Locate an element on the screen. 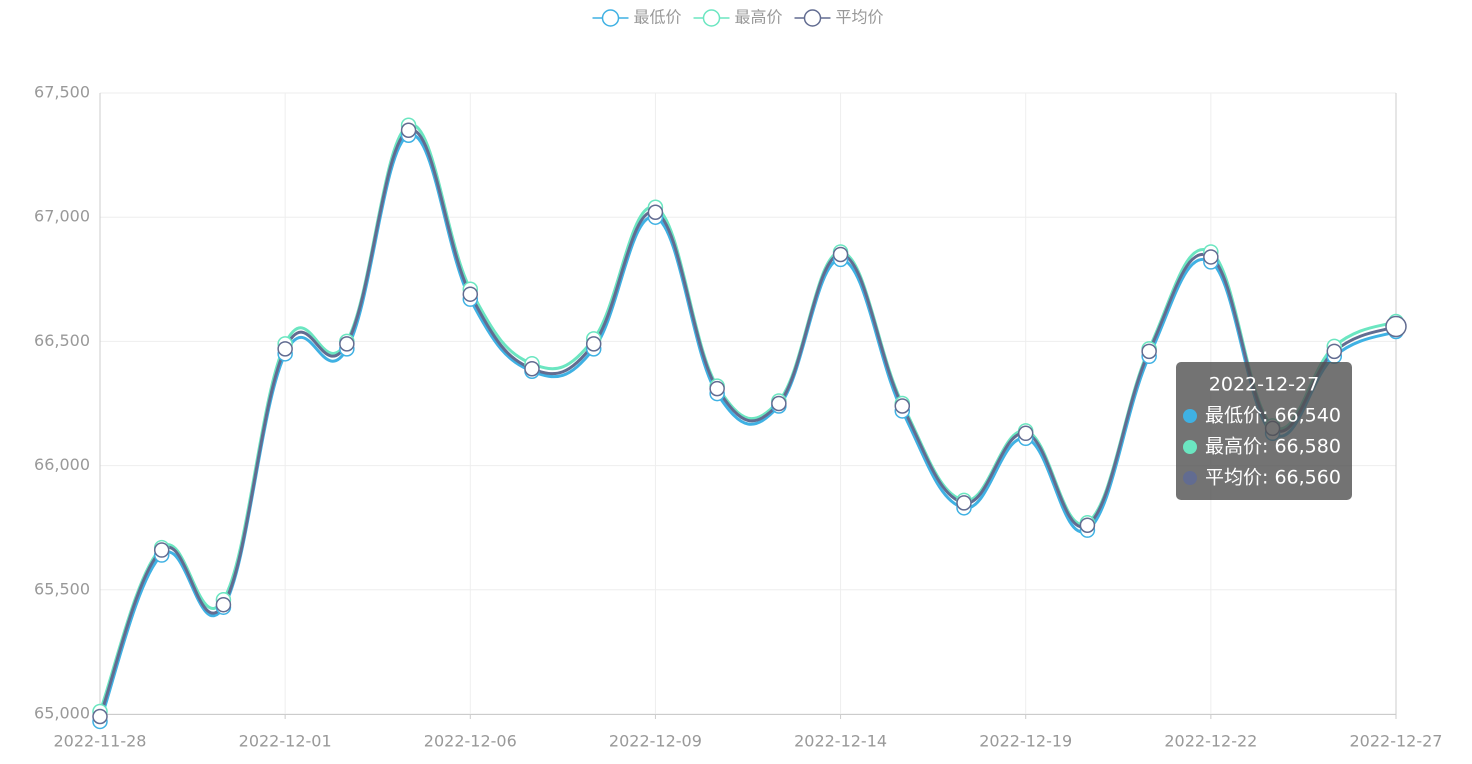 This screenshot has height=764, width=1472. x-tick-label: 2022-12-06 is located at coordinates (470, 741).